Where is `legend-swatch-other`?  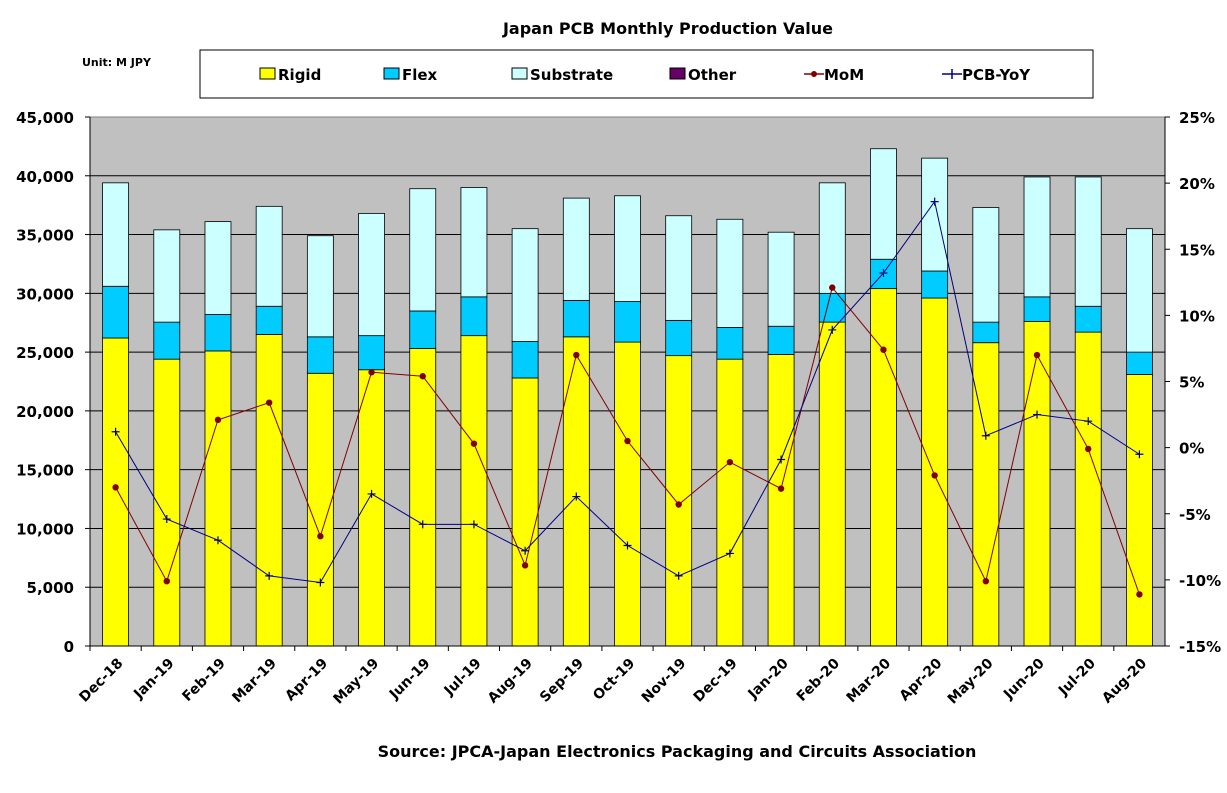 legend-swatch-other is located at coordinates (677, 73).